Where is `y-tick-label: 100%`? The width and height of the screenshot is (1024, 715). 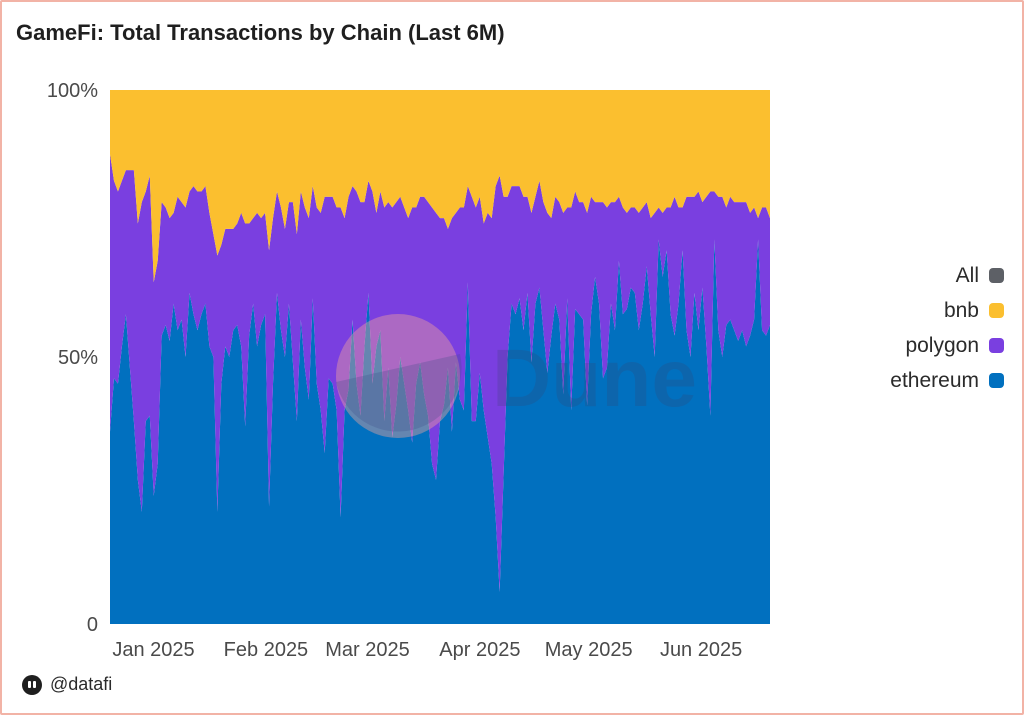 y-tick-label: 100% is located at coordinates (72, 91).